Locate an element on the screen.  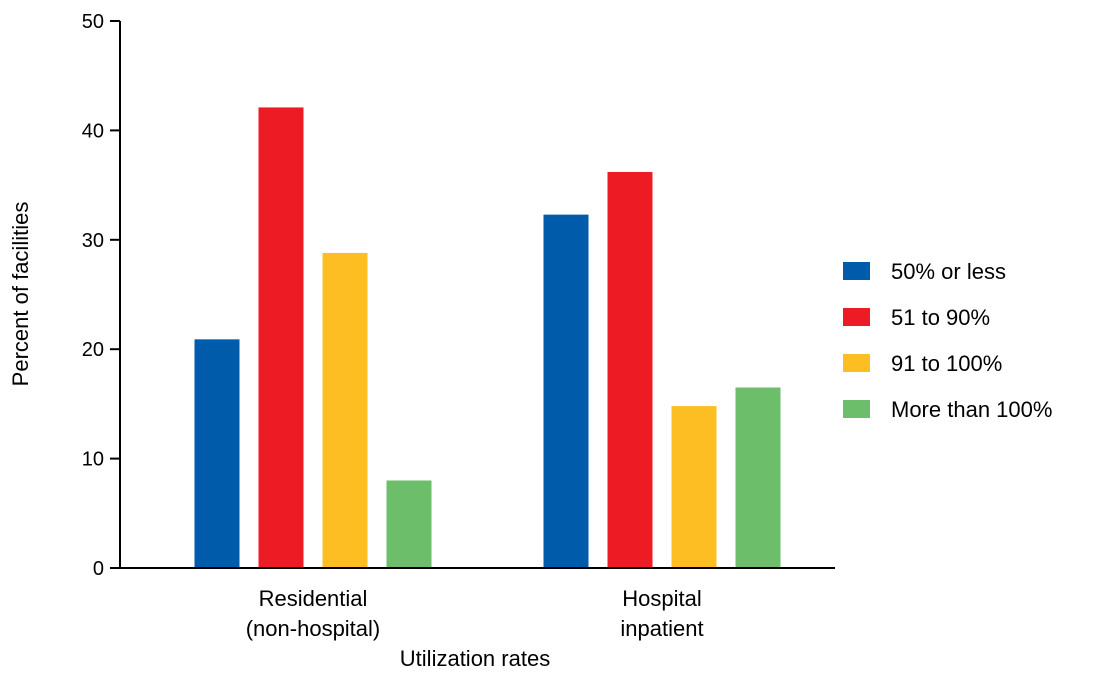
y-tick-label: 20 is located at coordinates (93, 350).